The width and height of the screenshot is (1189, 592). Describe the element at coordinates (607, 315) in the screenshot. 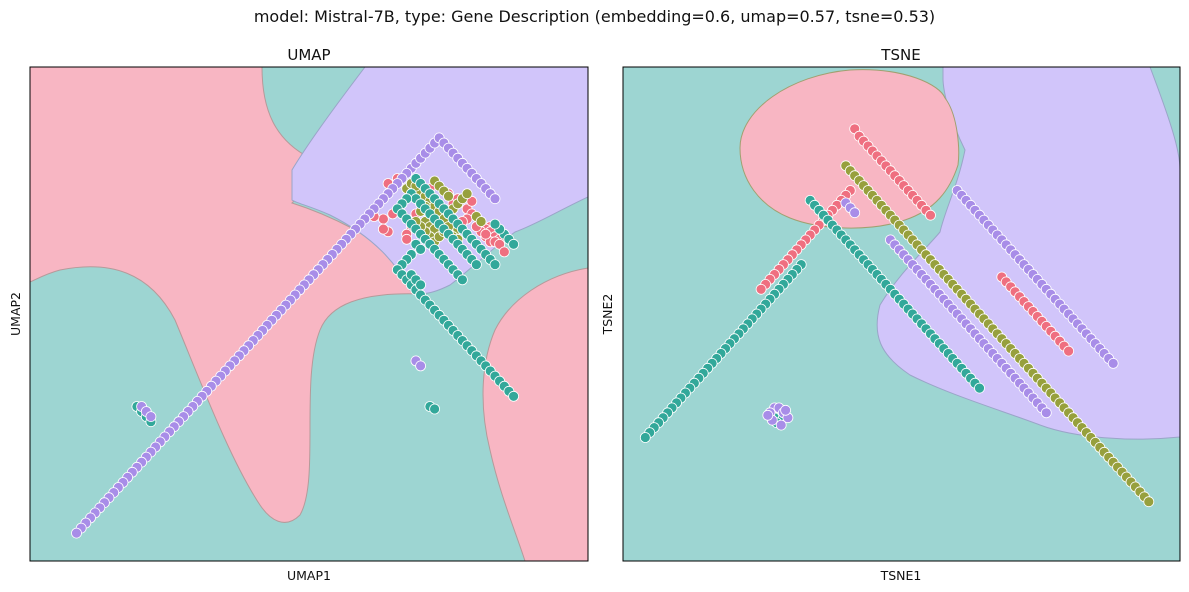

I see `tsne-ylabel: TSNE2` at that location.